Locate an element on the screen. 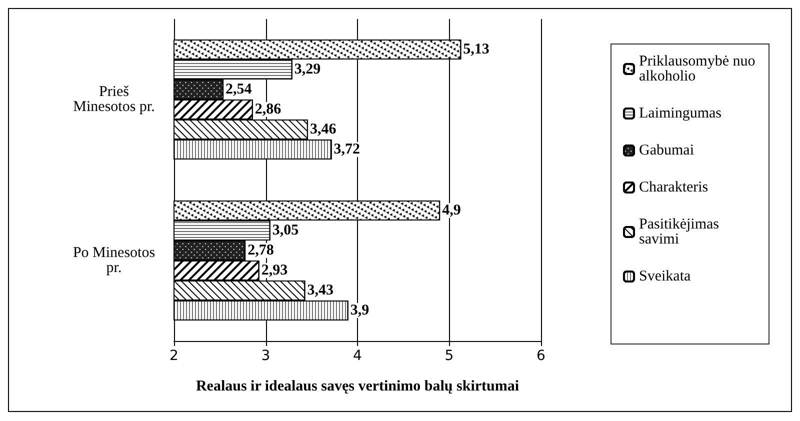 The height and width of the screenshot is (421, 800). data-label: 3,43 is located at coordinates (320, 290).